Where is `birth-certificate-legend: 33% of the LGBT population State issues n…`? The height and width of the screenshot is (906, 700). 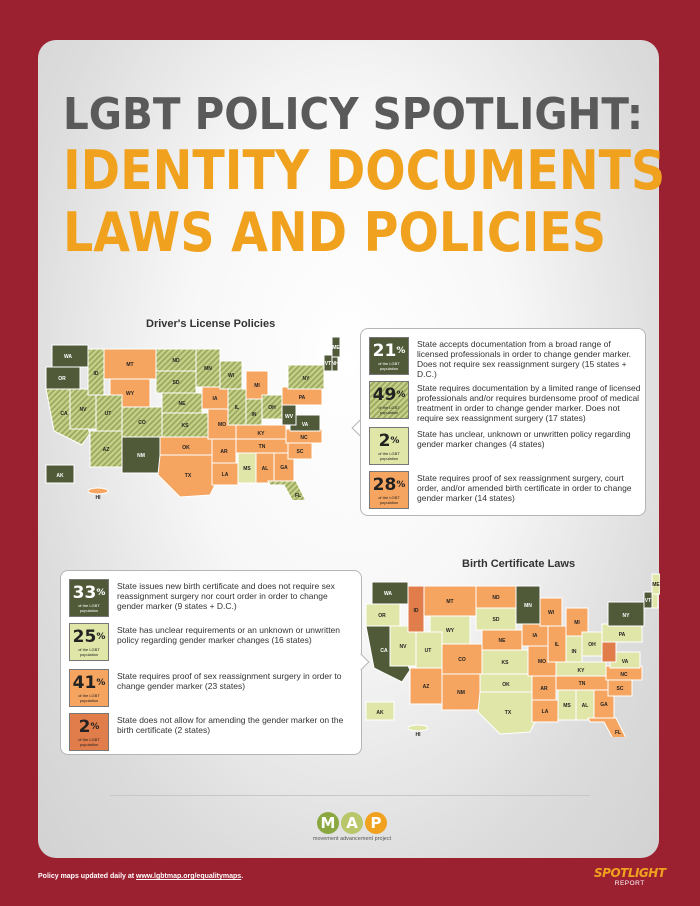
birth-certificate-legend: 33% of the LGBT population State issues n… is located at coordinates (211, 662).